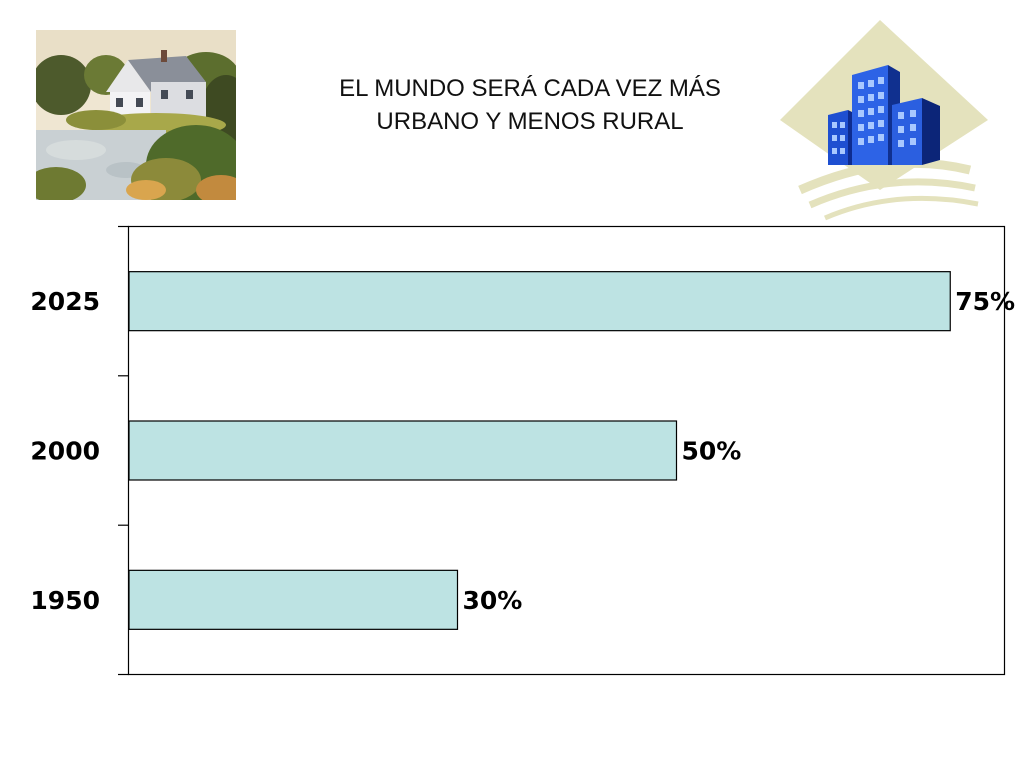 The width and height of the screenshot is (1024, 768). What do you see at coordinates (539, 301) in the screenshot?
I see `bar-2025` at bounding box center [539, 301].